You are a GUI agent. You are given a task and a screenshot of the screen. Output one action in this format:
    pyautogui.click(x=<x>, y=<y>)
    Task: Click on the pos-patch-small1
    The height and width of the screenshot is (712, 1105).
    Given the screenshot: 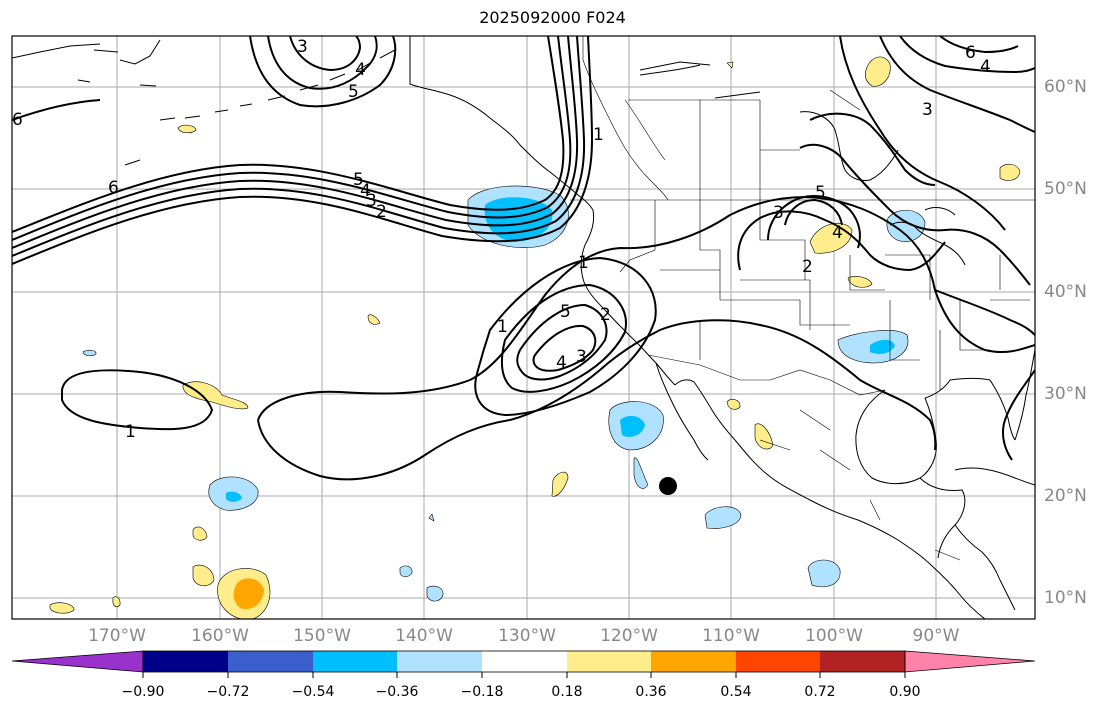 What is the action you would take?
    pyautogui.click(x=200, y=533)
    